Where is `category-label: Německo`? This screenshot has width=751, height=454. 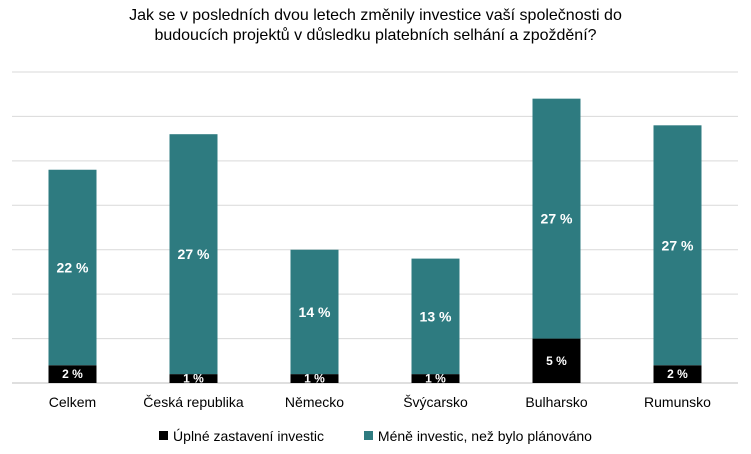
category-label: Německo is located at coordinates (314, 402).